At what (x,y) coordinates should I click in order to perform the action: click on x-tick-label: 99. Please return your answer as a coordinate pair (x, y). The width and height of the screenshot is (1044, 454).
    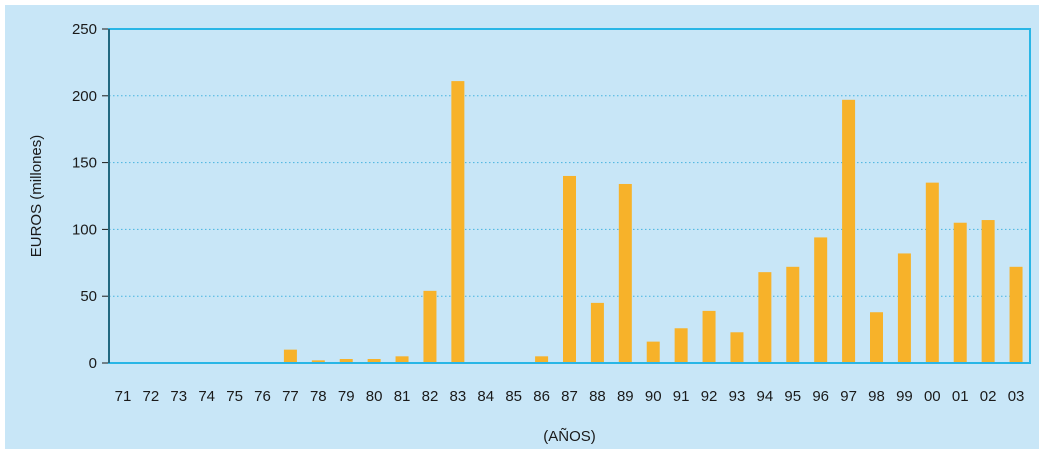
    Looking at the image, I should click on (904, 396).